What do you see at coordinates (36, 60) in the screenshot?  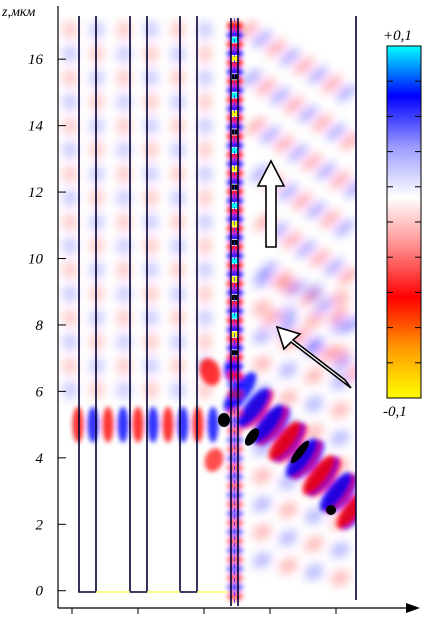 I see `z-tick-label: 16` at bounding box center [36, 60].